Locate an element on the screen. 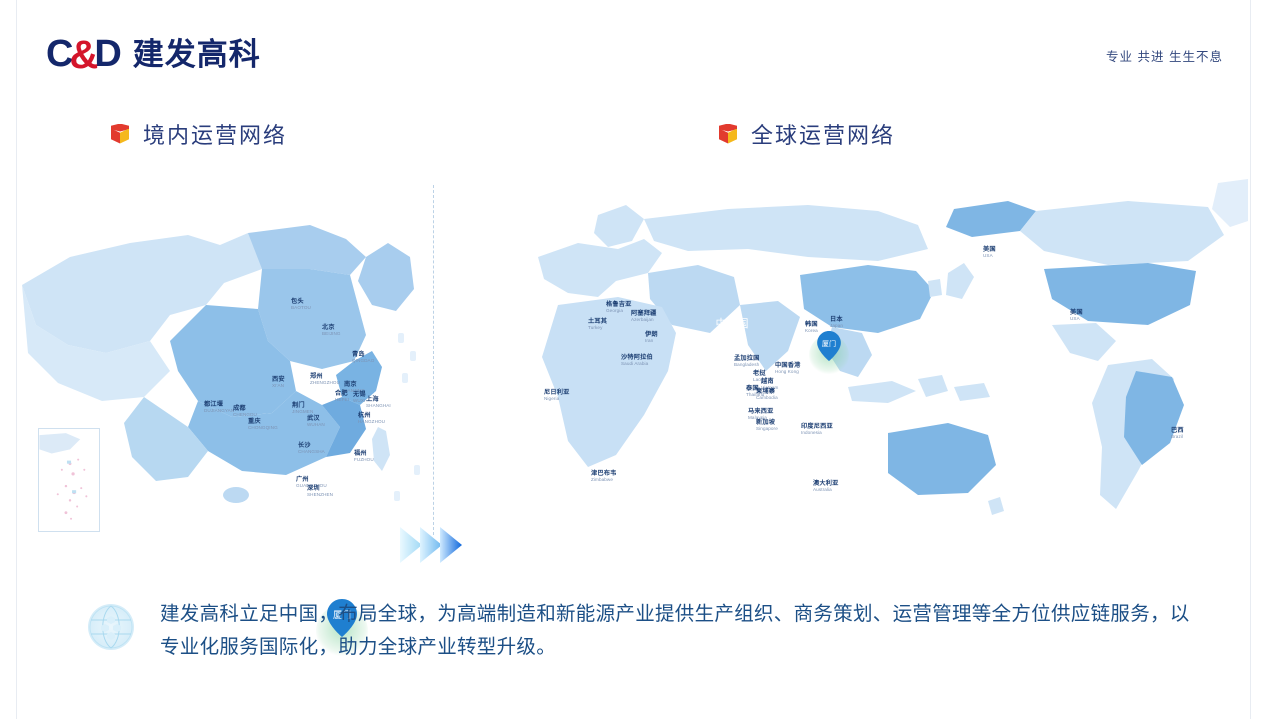 The width and height of the screenshot is (1267, 719). map-pin-label: 杭州 HANGZHOU is located at coordinates (372, 418).